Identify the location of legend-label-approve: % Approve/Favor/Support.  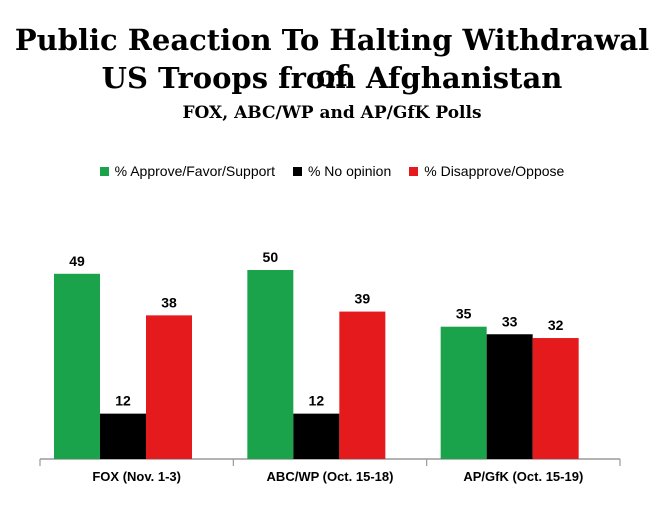
(194, 171).